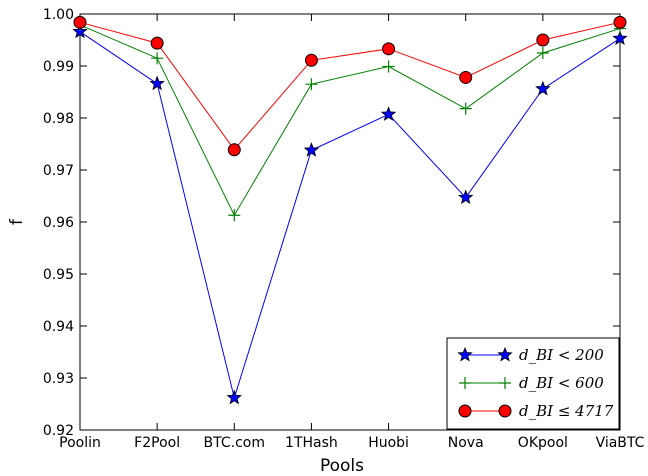  Describe the element at coordinates (561, 355) in the screenshot. I see `legend-label: d_BI < 200` at that location.